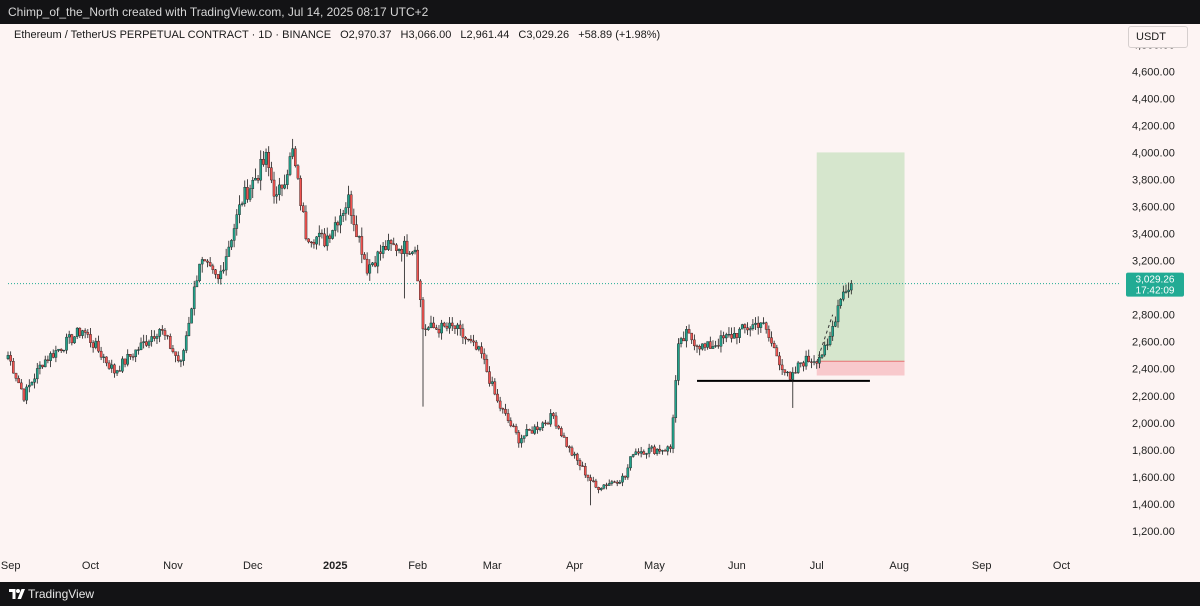  Describe the element at coordinates (1158, 37) in the screenshot. I see `currency-unit-button: USDT` at that location.